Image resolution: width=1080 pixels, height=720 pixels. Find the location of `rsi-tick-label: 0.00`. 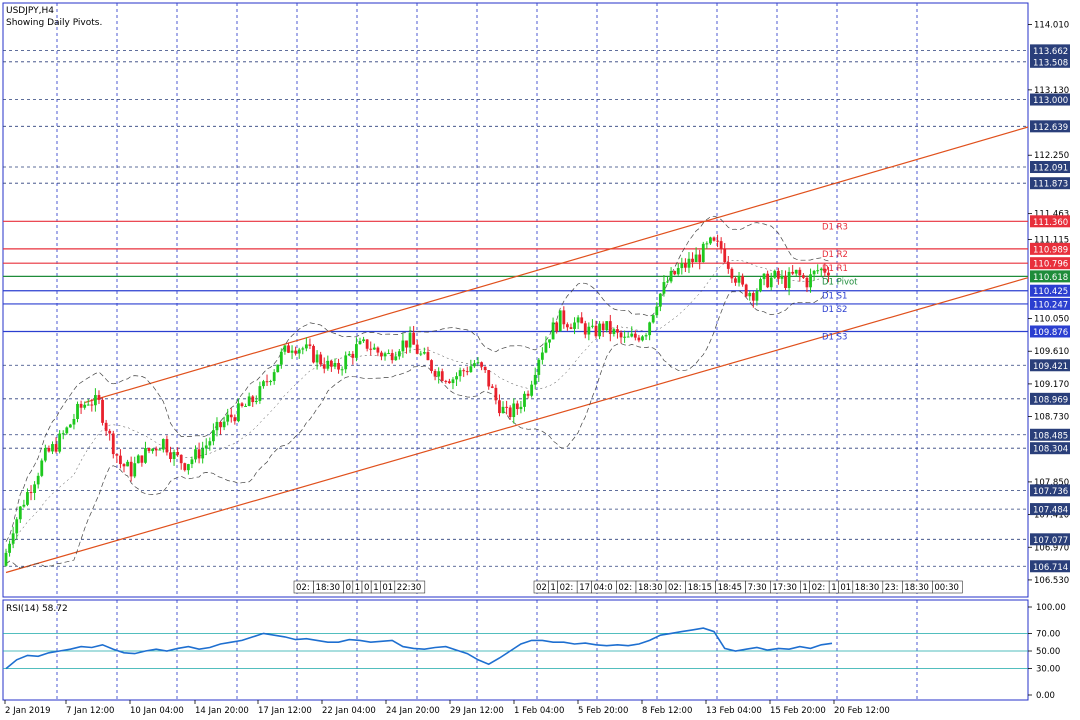

rsi-tick-label: 0.00 is located at coordinates (1045, 696).